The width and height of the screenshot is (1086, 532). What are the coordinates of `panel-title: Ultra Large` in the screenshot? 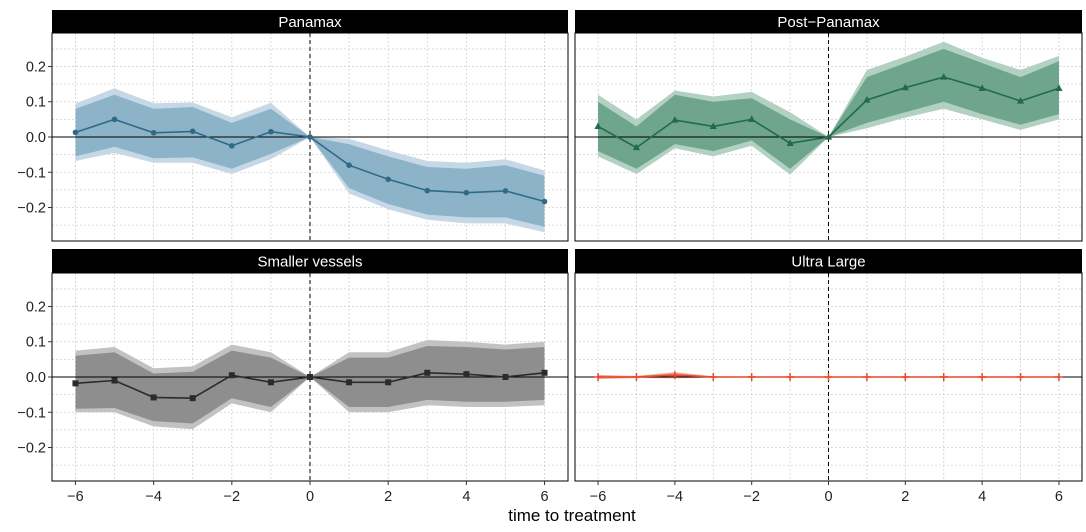 It's located at (828, 262).